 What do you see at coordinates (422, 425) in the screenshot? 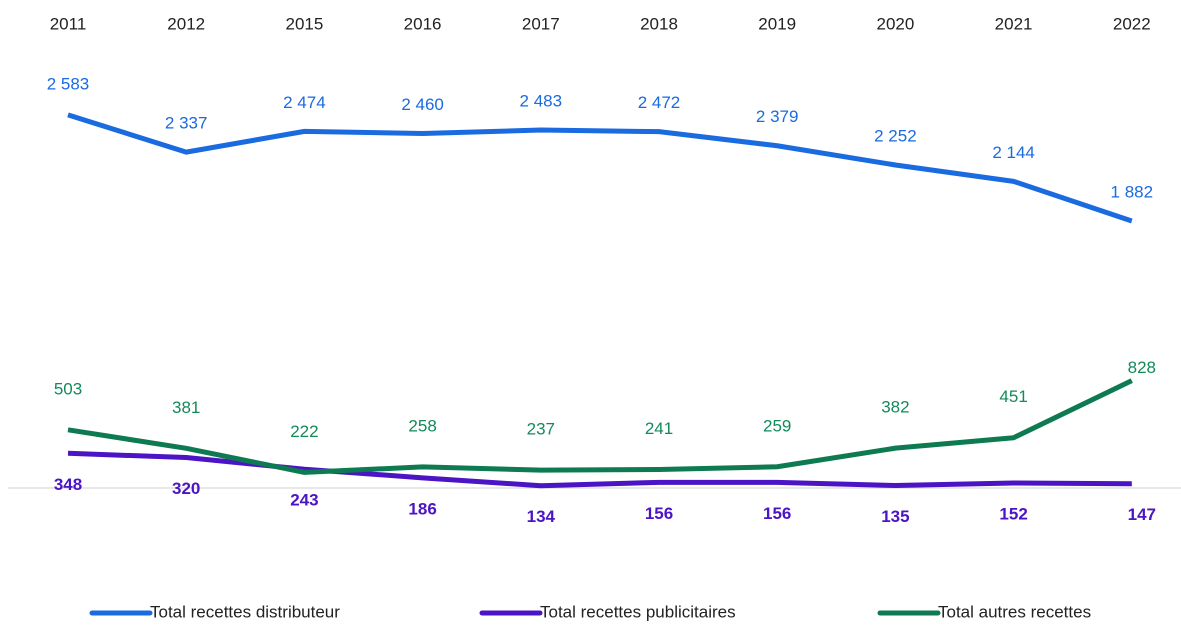
I see `data-label: 258` at bounding box center [422, 425].